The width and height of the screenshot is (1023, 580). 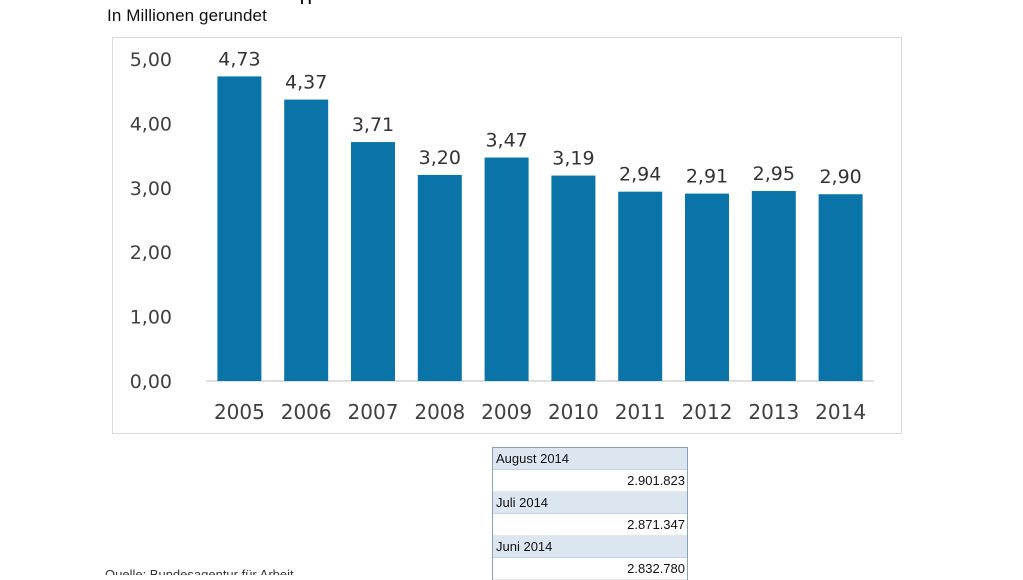 What do you see at coordinates (440, 158) in the screenshot?
I see `data-label: 3,20` at bounding box center [440, 158].